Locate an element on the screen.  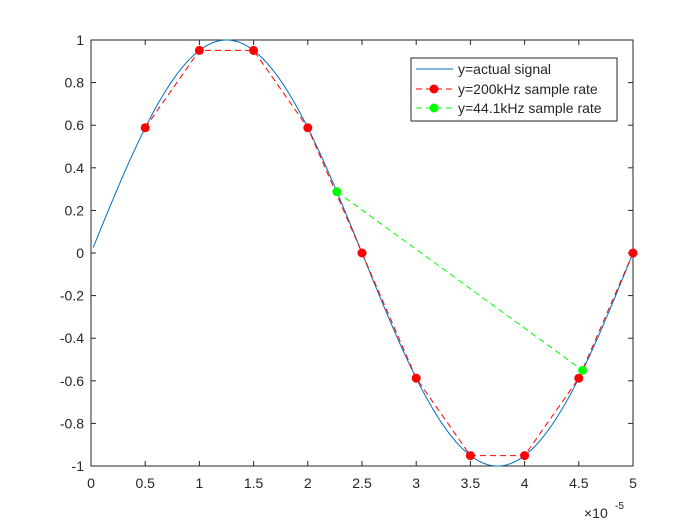
legend-label-actual: y=actual signal is located at coordinates (504, 69).